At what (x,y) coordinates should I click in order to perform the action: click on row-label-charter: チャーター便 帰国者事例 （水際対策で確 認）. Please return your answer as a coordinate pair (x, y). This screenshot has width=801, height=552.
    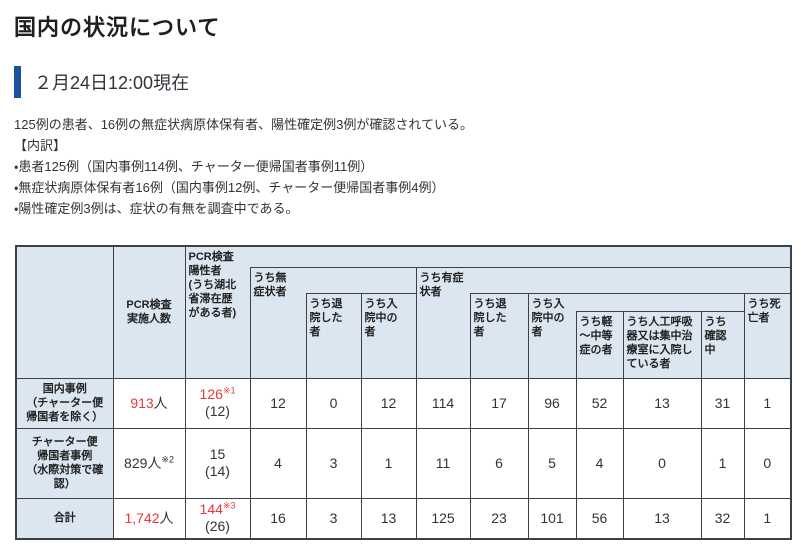
    Looking at the image, I should click on (64, 463).